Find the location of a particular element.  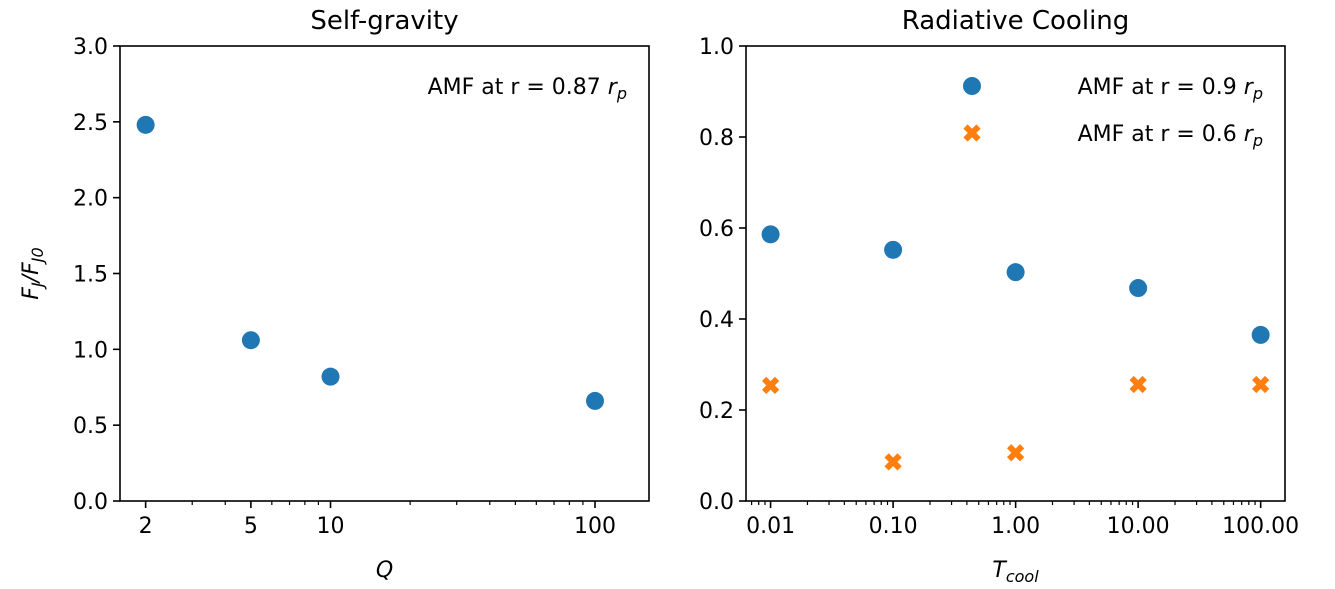

self-gravity-x-tick-label: 2 is located at coordinates (146, 526).